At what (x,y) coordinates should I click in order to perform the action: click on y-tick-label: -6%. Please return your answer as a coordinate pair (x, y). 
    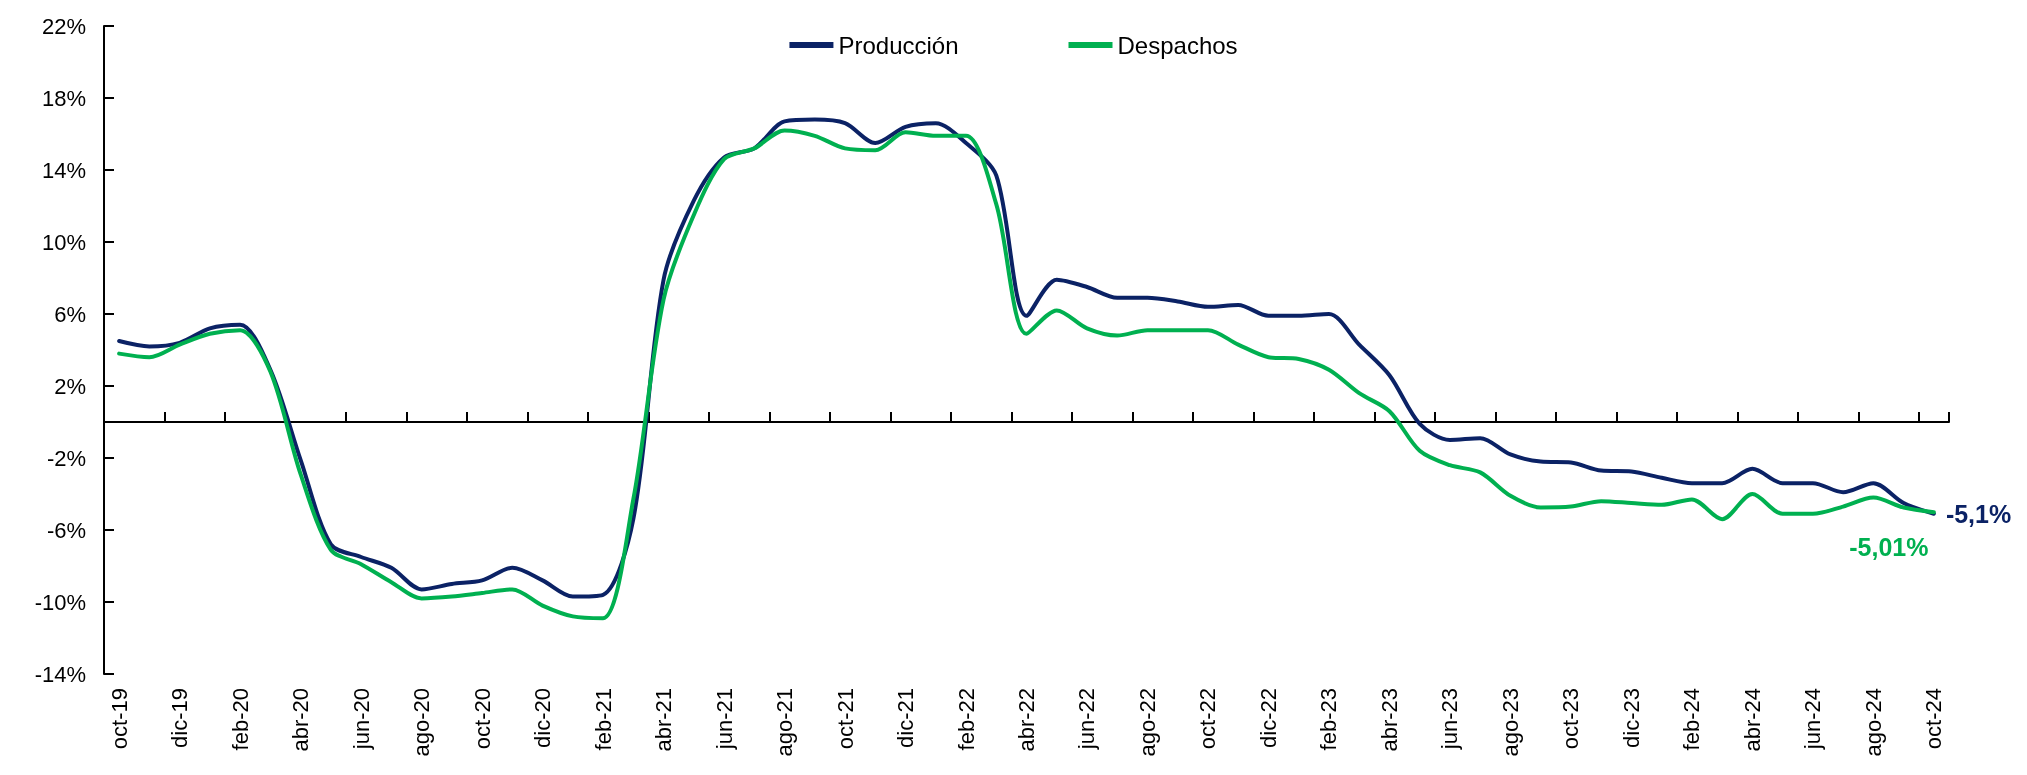
    Looking at the image, I should click on (66, 530).